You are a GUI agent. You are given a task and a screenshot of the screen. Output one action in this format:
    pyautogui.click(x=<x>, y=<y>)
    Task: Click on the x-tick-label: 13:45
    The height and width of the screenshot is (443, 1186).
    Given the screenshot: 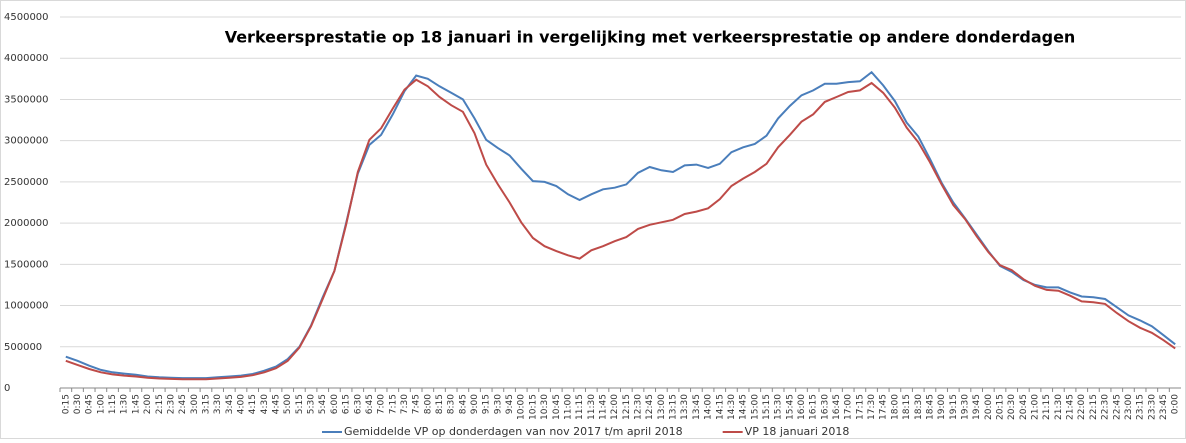 What is the action you would take?
    pyautogui.click(x=697, y=407)
    